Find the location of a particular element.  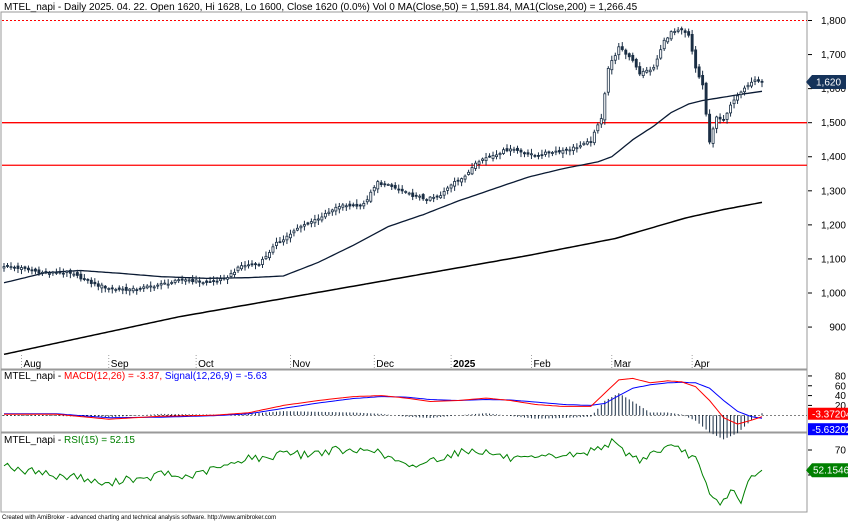

macd-tick-label: 60 is located at coordinates (841, 386).